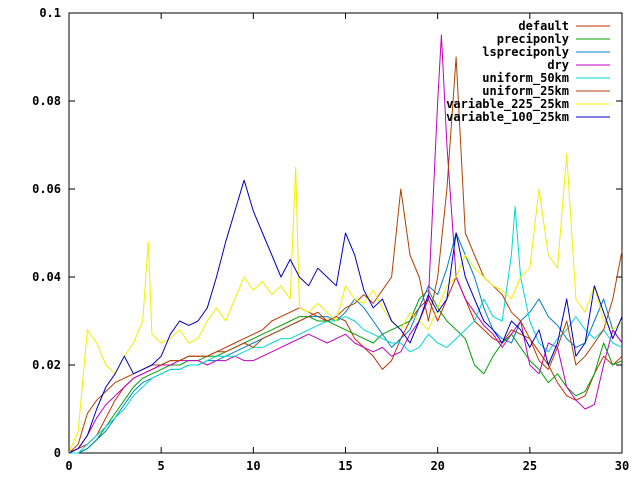 The image size is (640, 480). What do you see at coordinates (253, 466) in the screenshot?
I see `x-tick-label: 10` at bounding box center [253, 466].